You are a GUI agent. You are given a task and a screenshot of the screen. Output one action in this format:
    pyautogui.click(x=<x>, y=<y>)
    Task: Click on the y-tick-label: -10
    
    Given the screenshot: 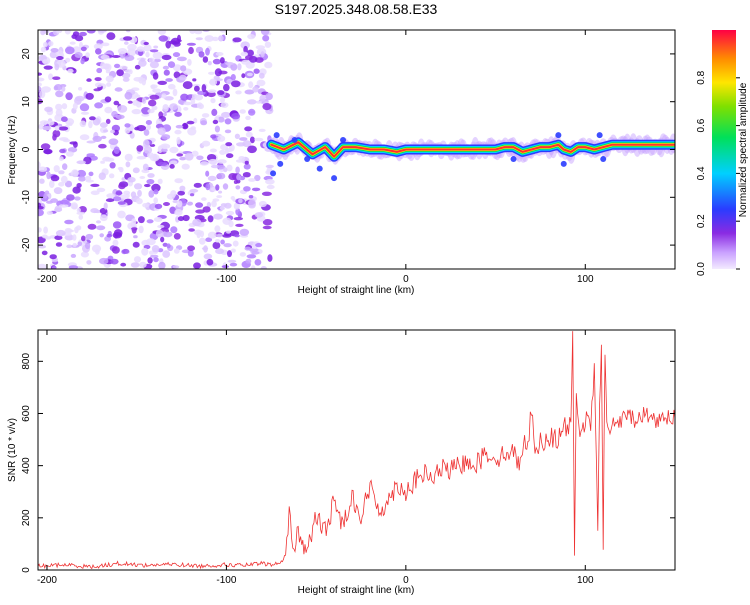 What is the action you would take?
    pyautogui.click(x=26, y=197)
    